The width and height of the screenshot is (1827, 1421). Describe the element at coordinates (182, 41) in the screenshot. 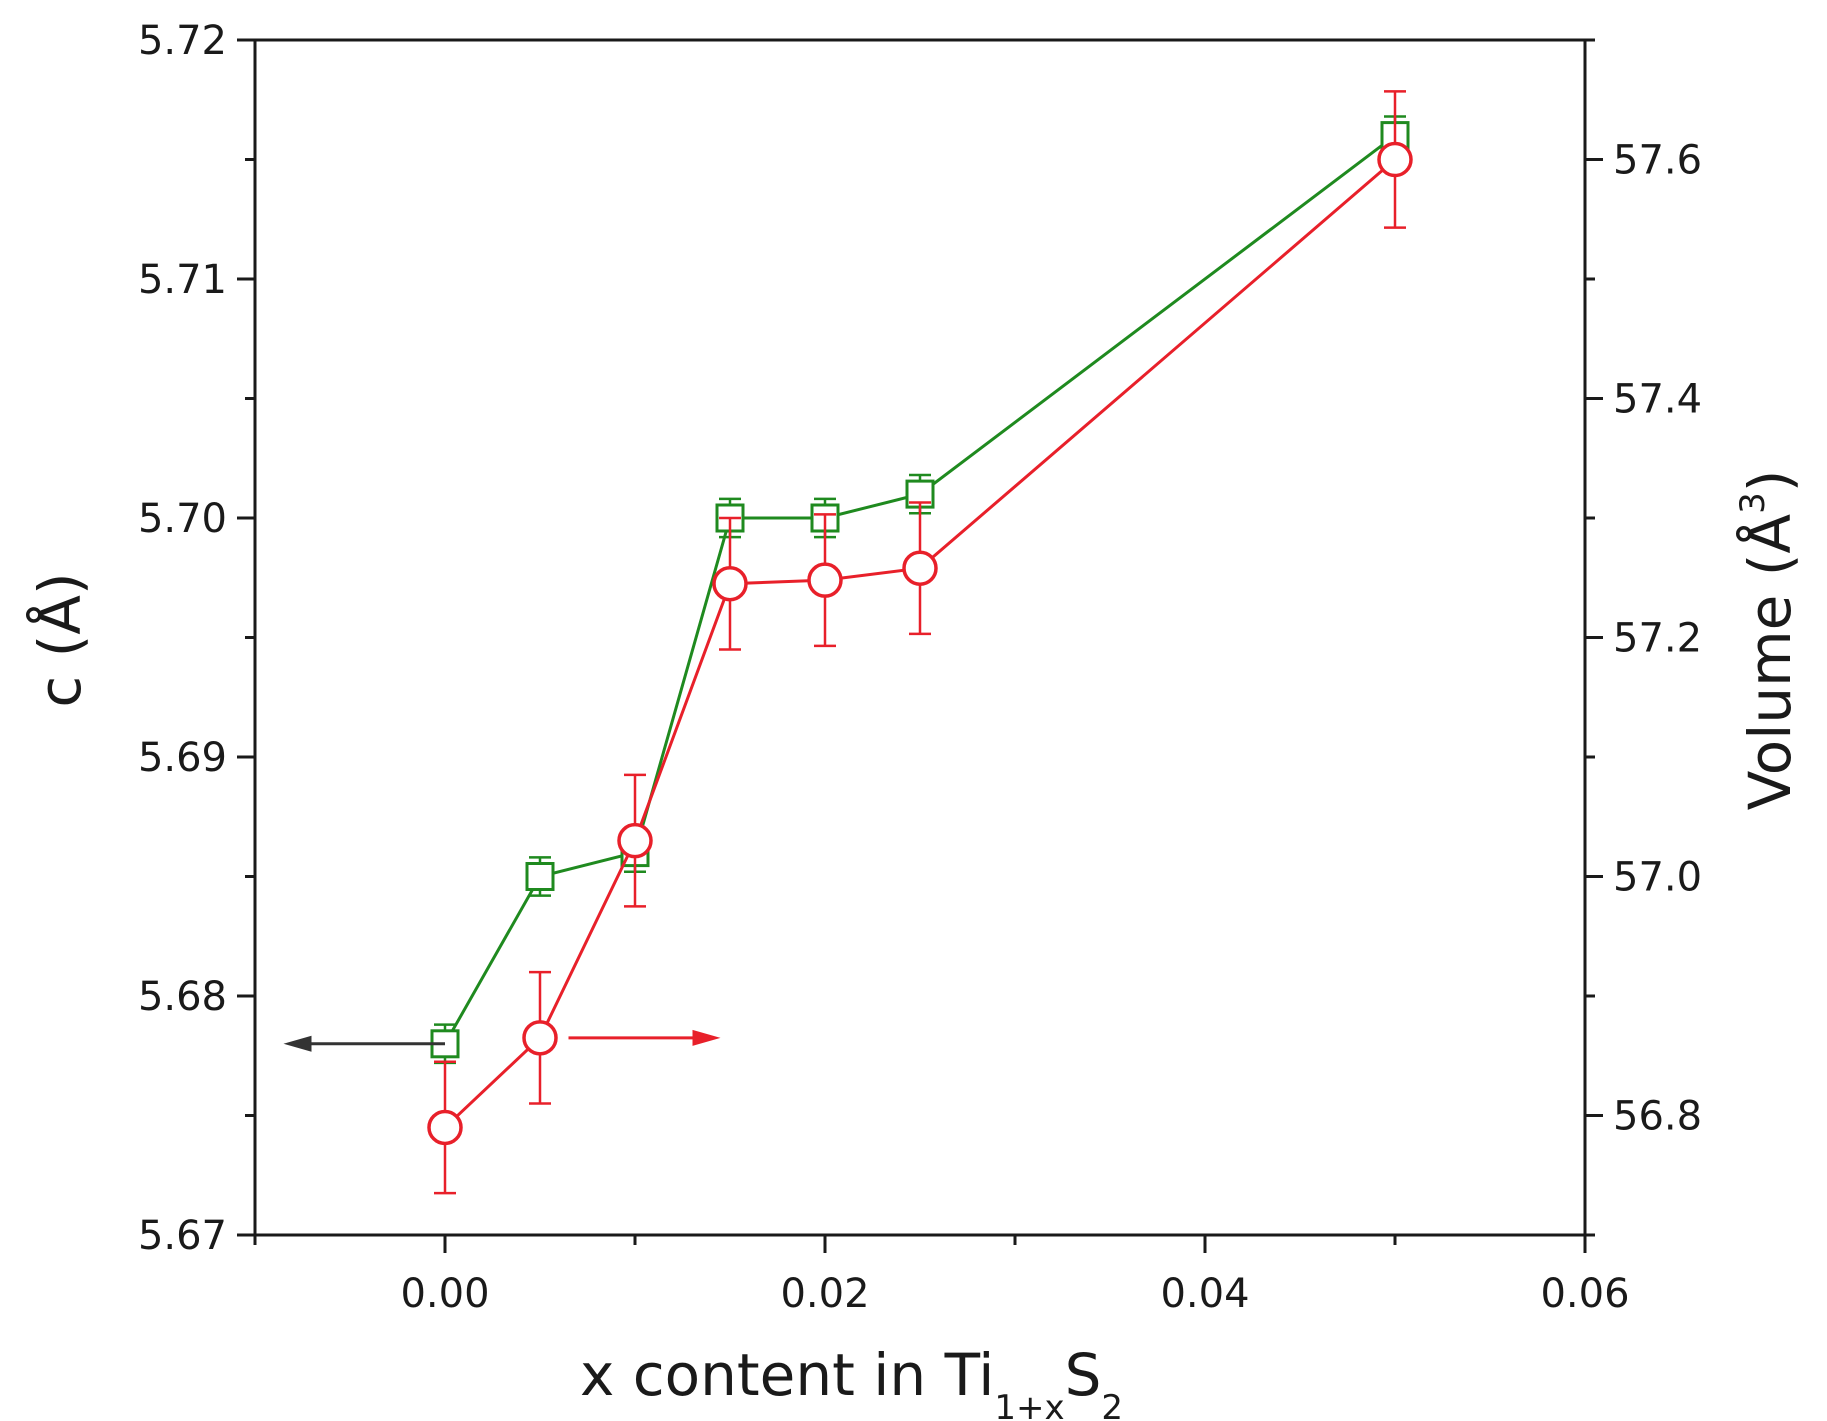

I see `left-tick-label: 5.72` at that location.